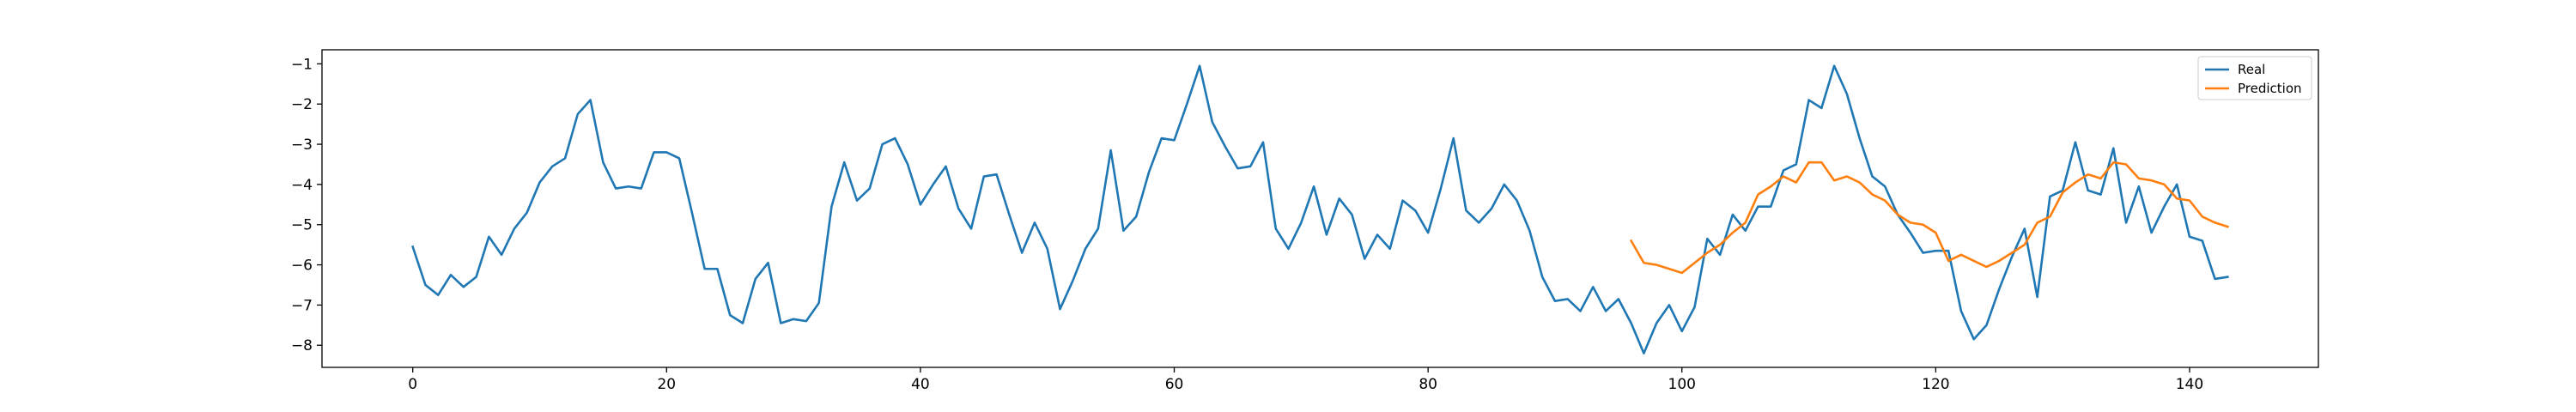  What do you see at coordinates (666, 384) in the screenshot?
I see `x-tick-label: 20` at bounding box center [666, 384].